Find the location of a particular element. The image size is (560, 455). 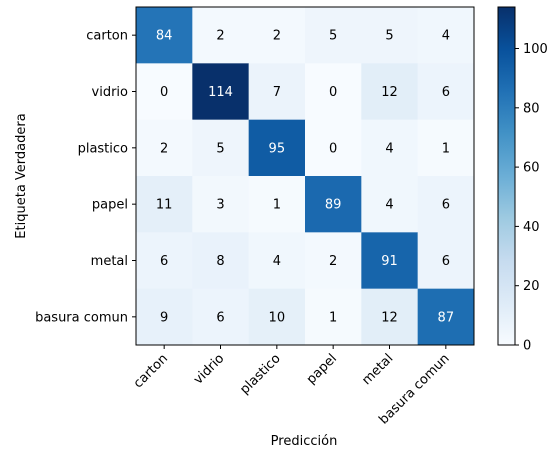

colorbar-ticks: 0 20 40 60 80 100 is located at coordinates (531, 198).